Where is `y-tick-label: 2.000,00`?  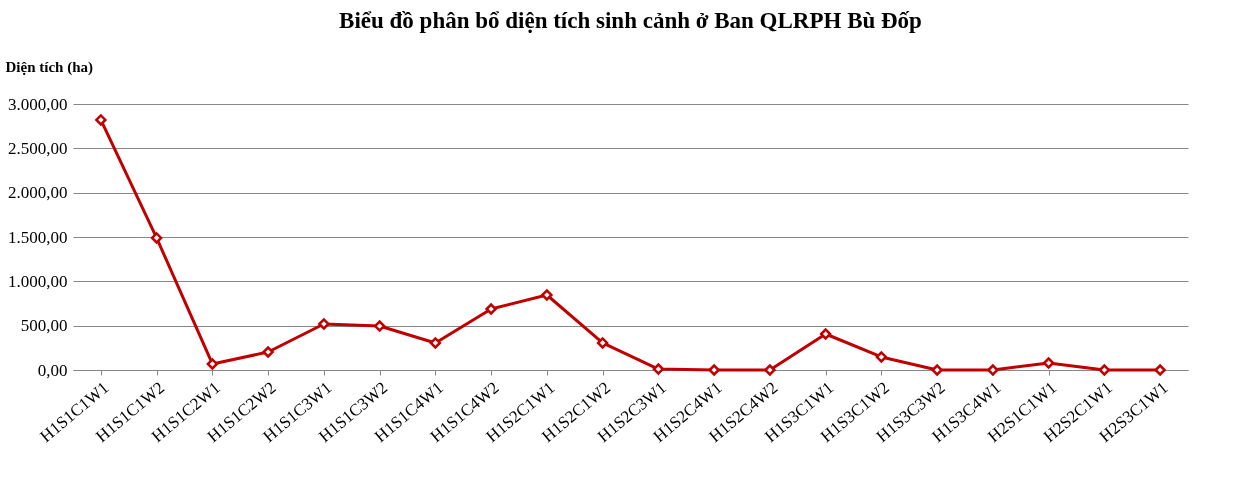
y-tick-label: 2.000,00 is located at coordinates (38, 193).